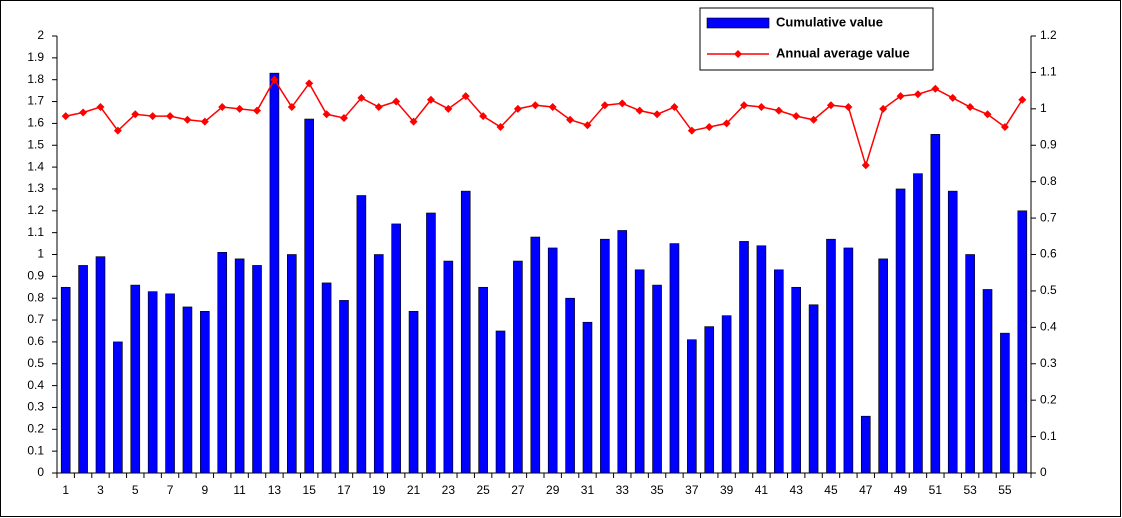 The width and height of the screenshot is (1122, 518). I want to click on legend-label: Annual average value, so click(843, 52).